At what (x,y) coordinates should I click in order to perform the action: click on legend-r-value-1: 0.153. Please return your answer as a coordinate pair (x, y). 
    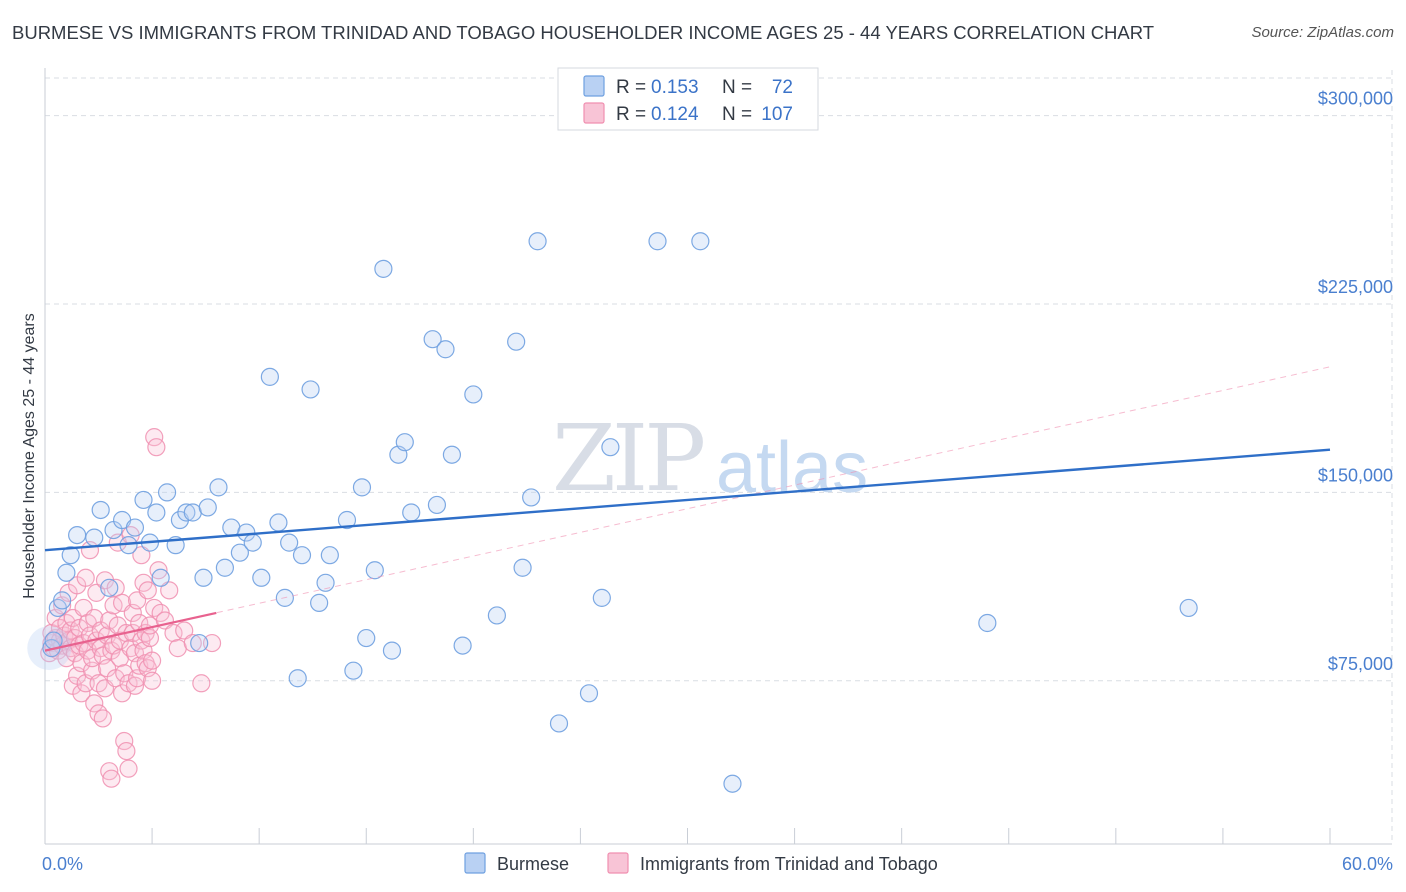
    Looking at the image, I should click on (675, 87).